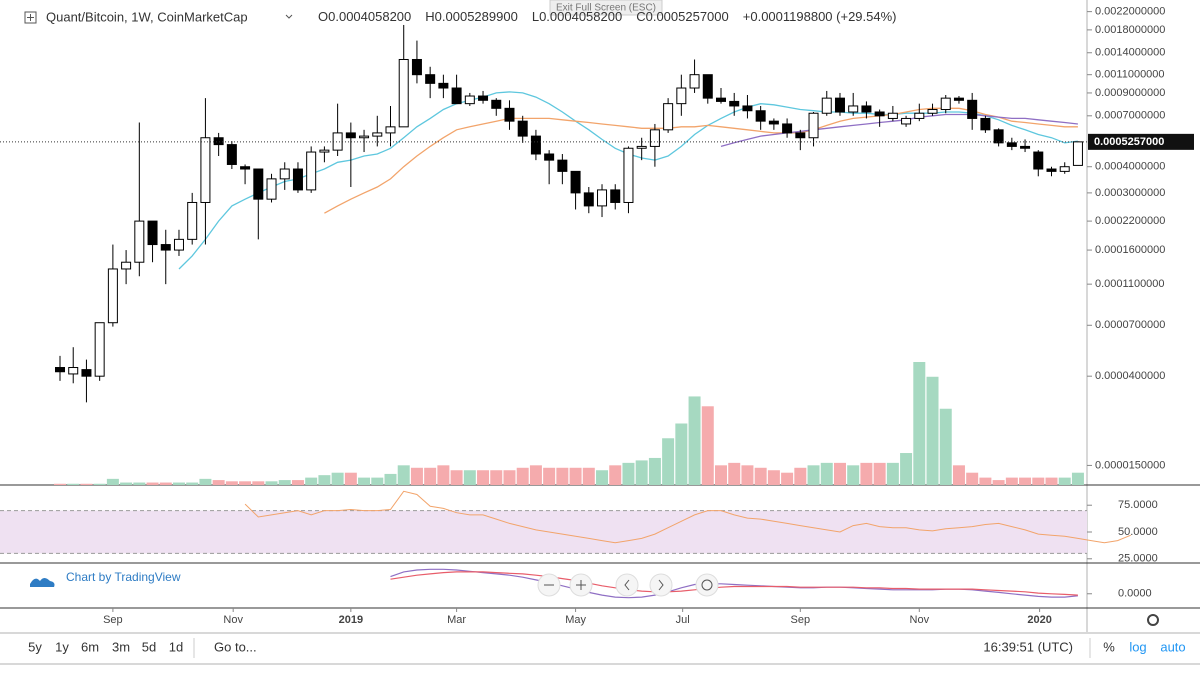 The width and height of the screenshot is (1200, 675). Describe the element at coordinates (62, 646) in the screenshot. I see `range-button: 1y` at that location.